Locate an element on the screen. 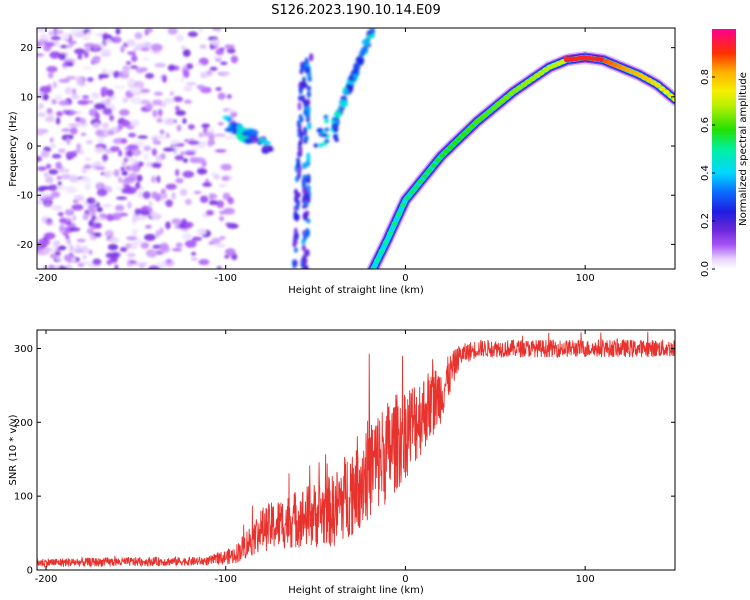 This screenshot has width=750, height=600. x-tick-label: -100 is located at coordinates (225, 278).